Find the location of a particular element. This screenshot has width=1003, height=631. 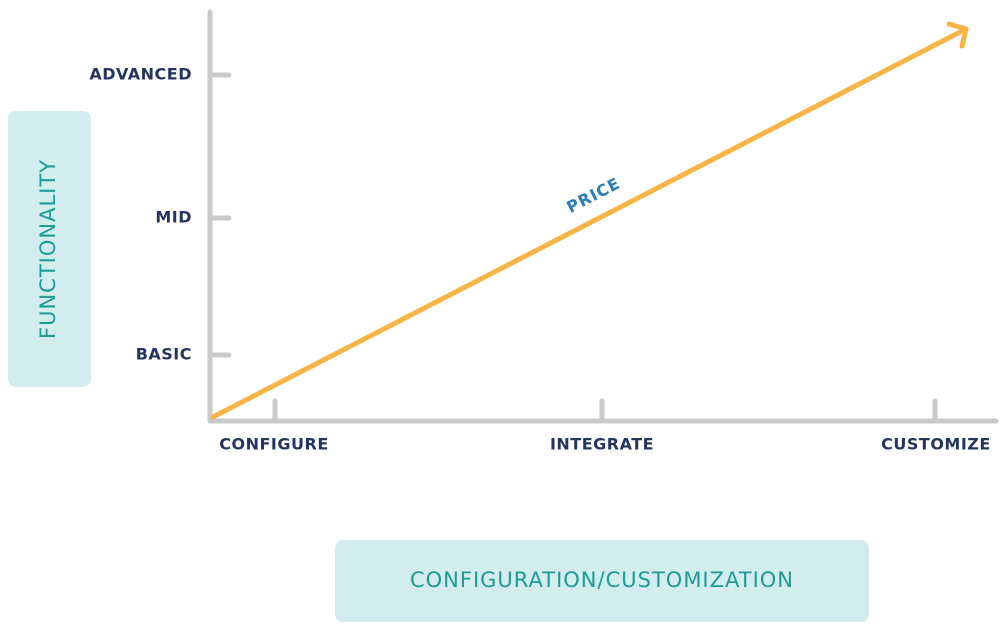

x-level-label: INTEGRATE is located at coordinates (602, 444).